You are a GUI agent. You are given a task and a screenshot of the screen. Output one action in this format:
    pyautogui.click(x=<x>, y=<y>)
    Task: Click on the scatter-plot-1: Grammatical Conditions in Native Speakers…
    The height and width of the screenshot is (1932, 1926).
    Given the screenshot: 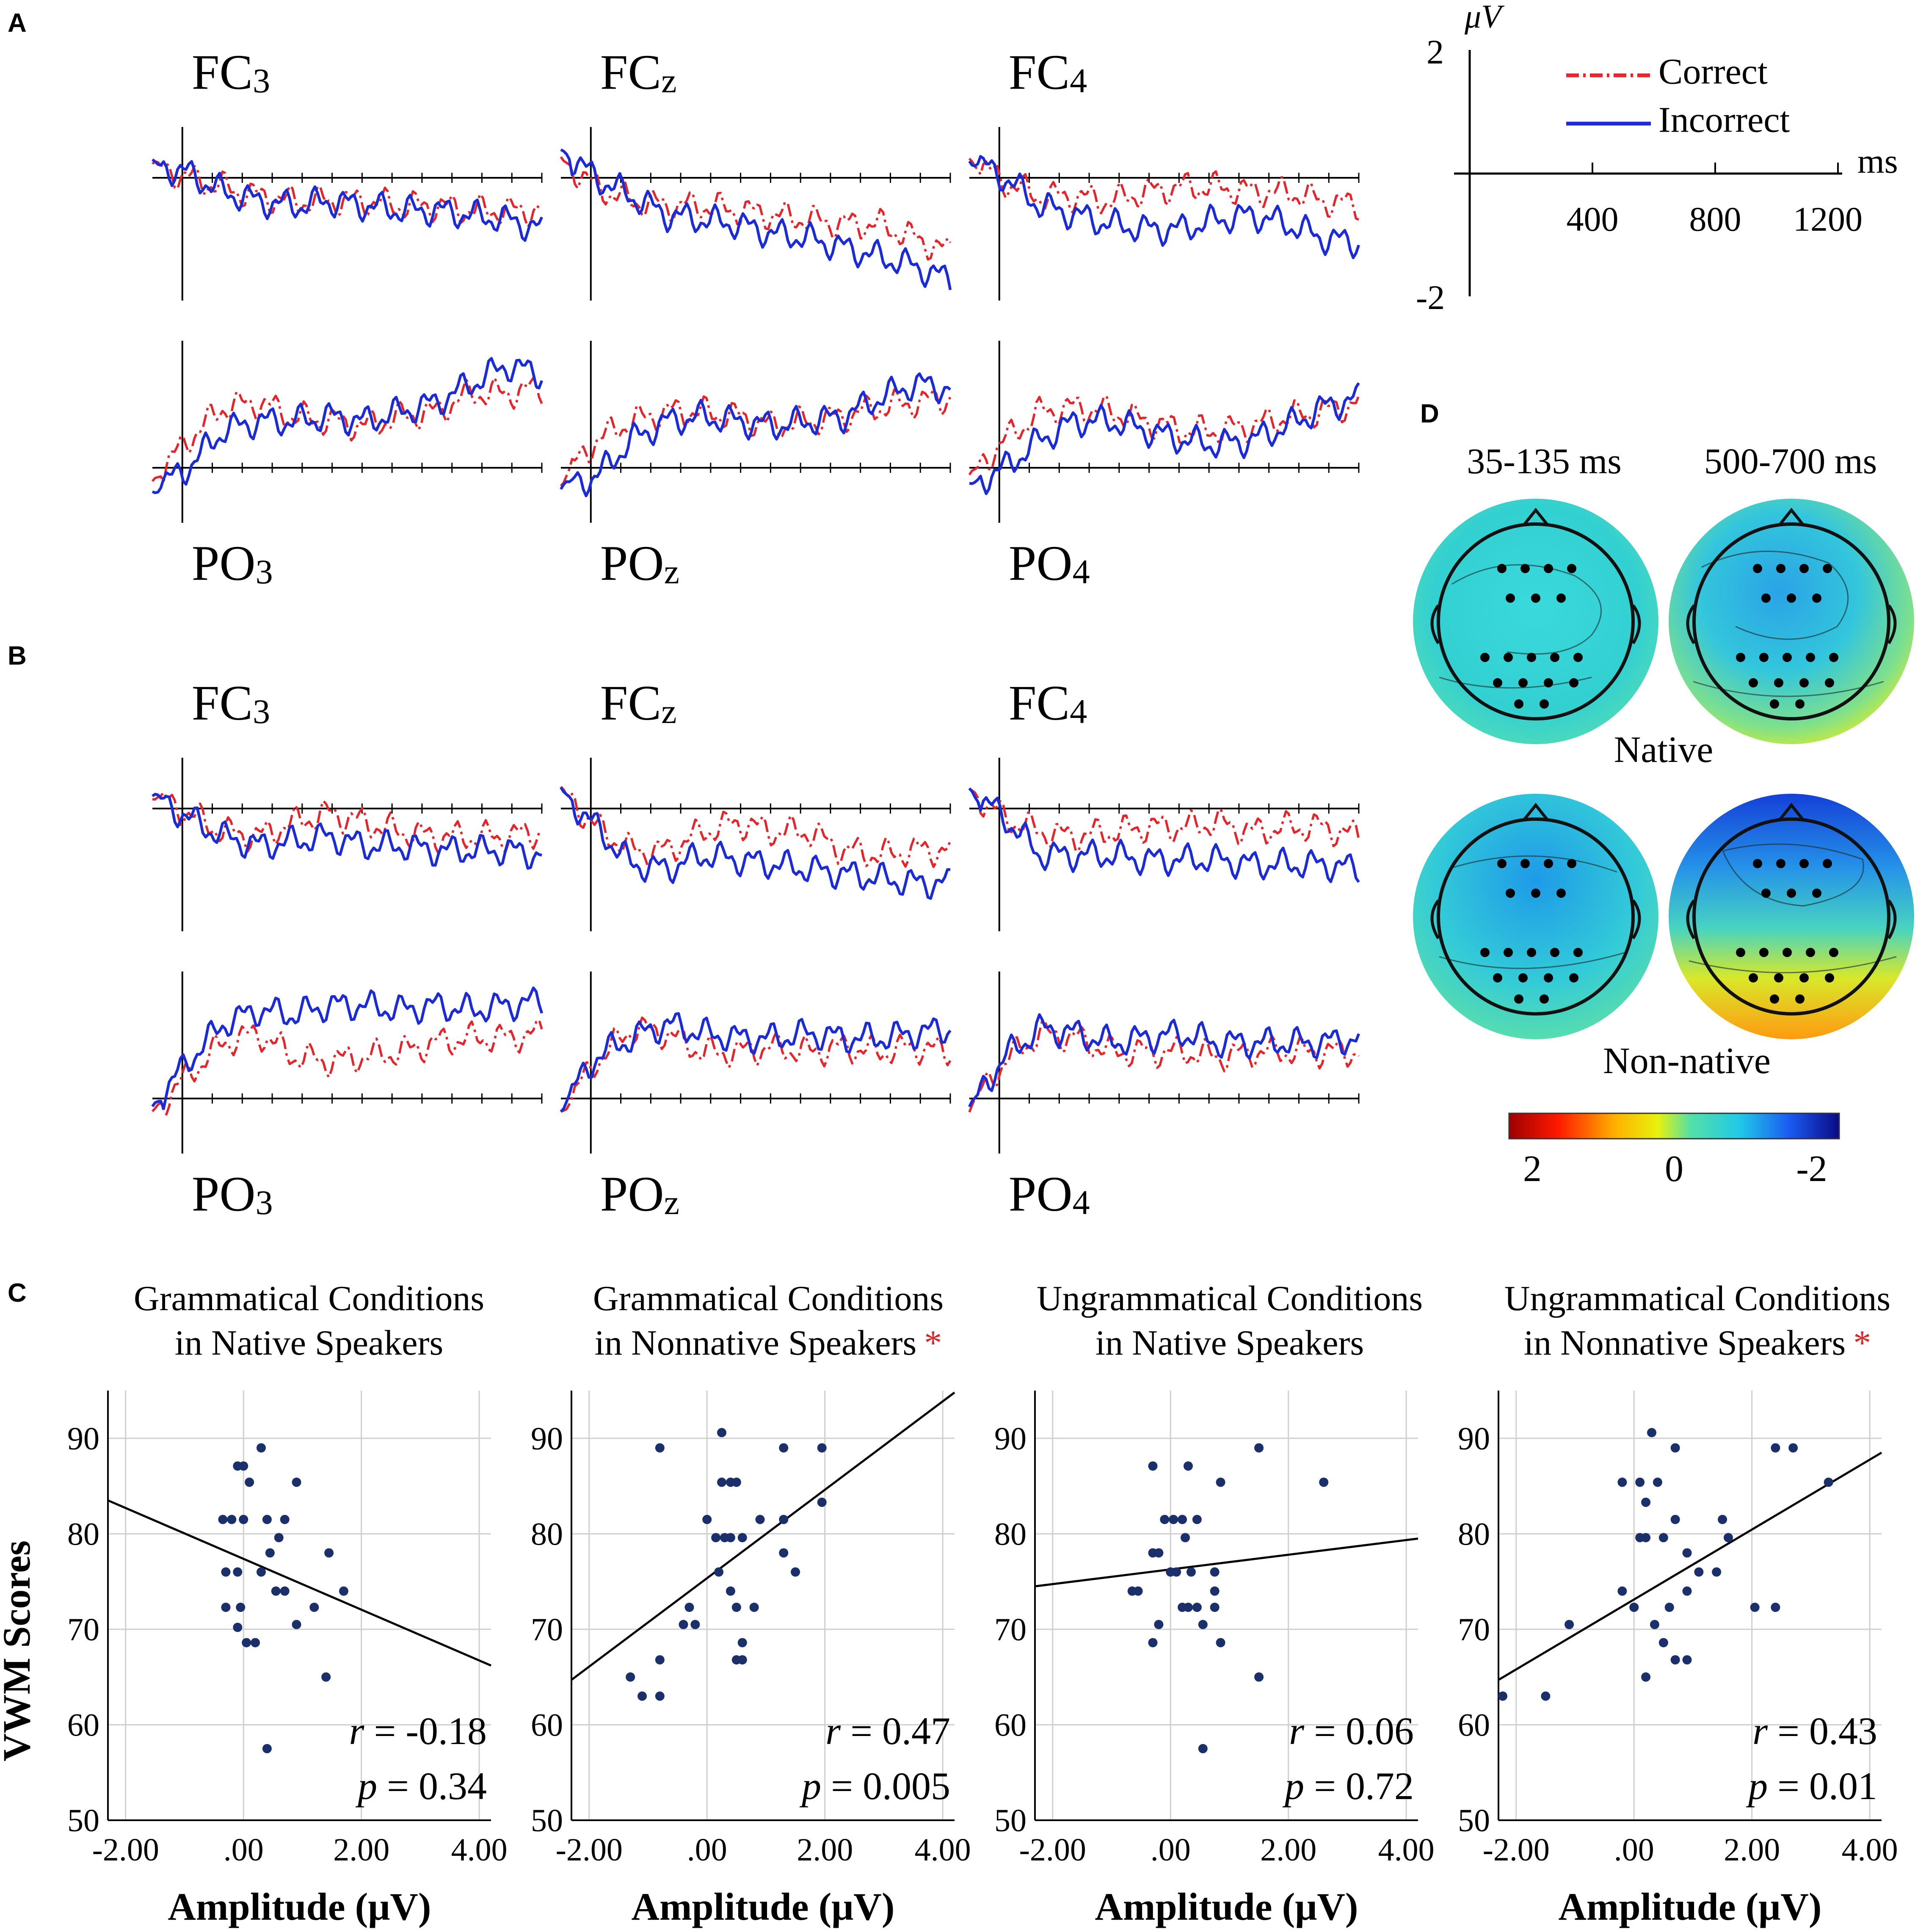 What is the action you would take?
    pyautogui.click(x=287, y=1603)
    